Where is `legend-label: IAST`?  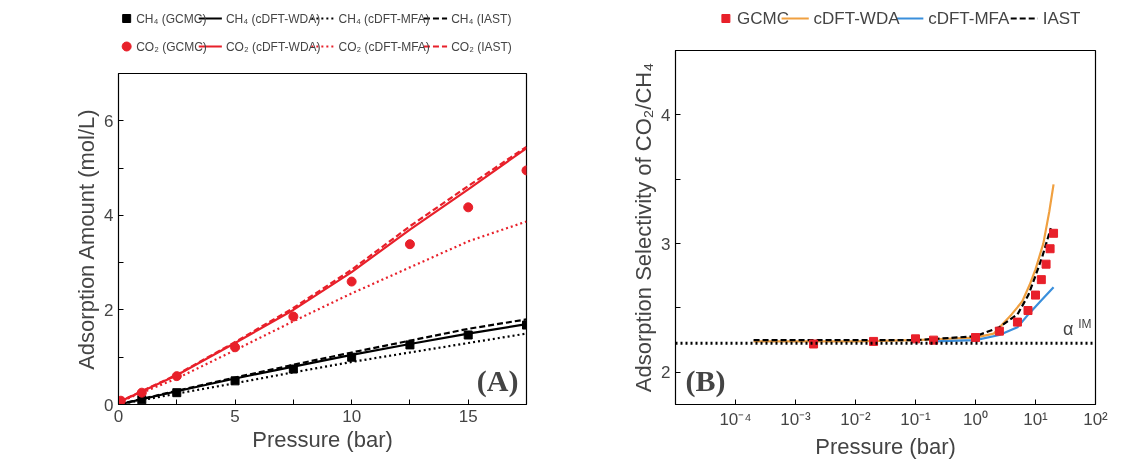
legend-label: IAST is located at coordinates (1061, 18).